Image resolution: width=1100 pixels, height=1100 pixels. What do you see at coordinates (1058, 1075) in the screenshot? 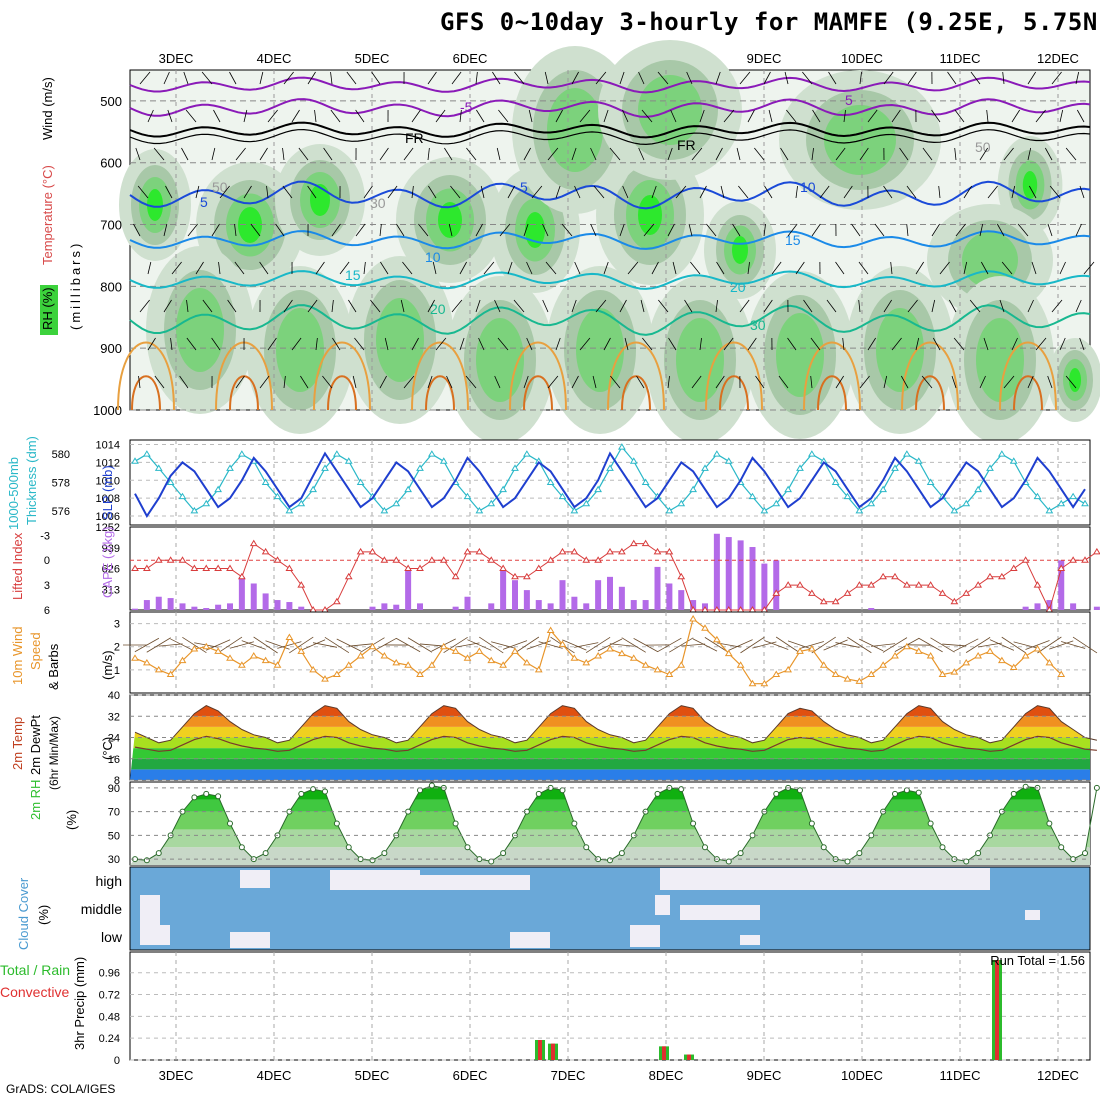
I see `date-label-bottom: 12DEC` at bounding box center [1058, 1075].